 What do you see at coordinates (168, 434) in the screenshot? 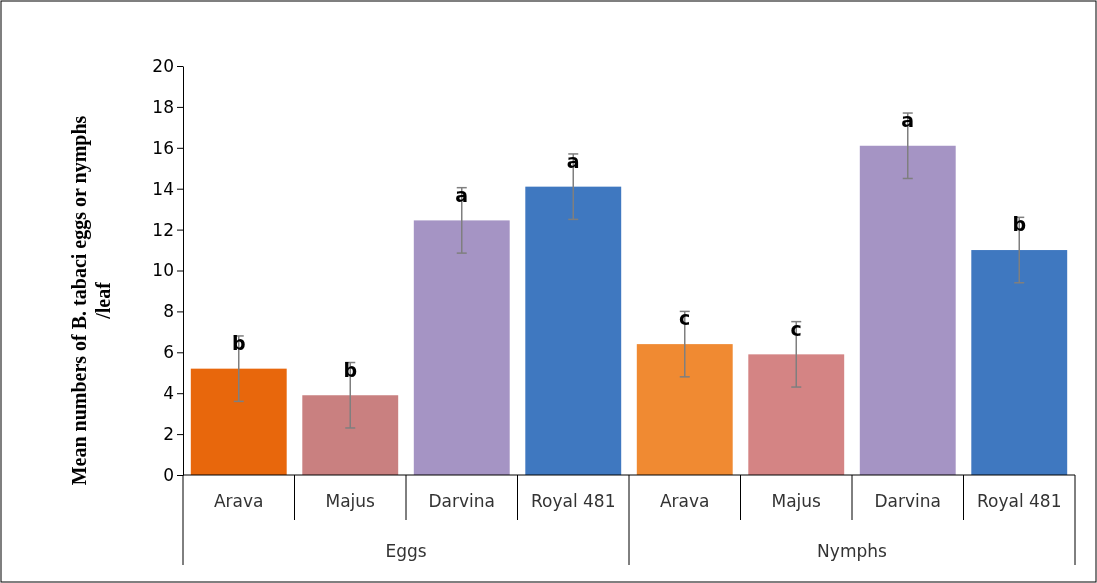
I see `y-tick-label: 2` at bounding box center [168, 434].